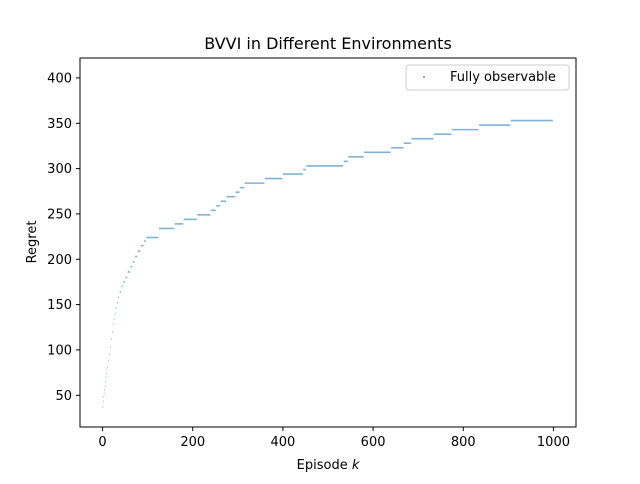 The image size is (640, 484). I want to click on x-tick-label: 400, so click(282, 442).